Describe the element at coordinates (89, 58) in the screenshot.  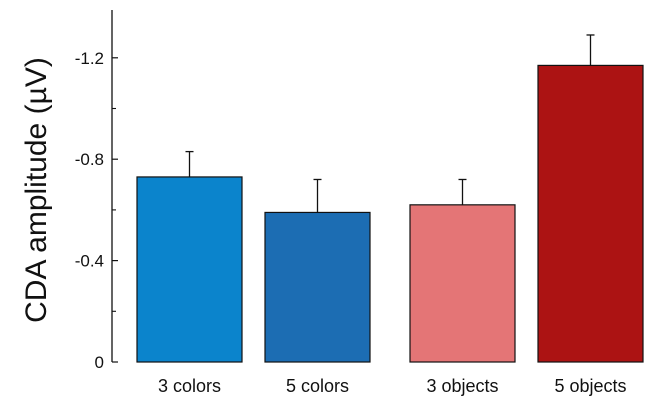
I see `y-tick-label: -1.2` at that location.